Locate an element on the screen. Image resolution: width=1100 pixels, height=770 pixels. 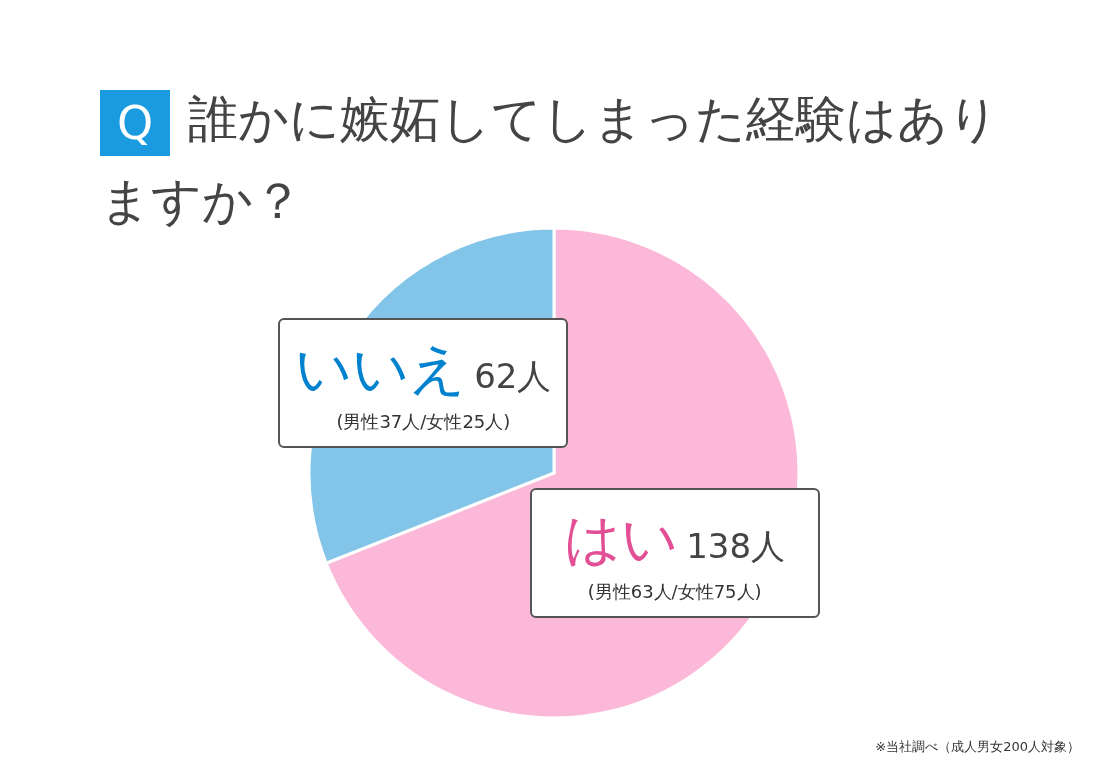
text: ※当社調べ（成人男女200人対象） is located at coordinates (977, 747).